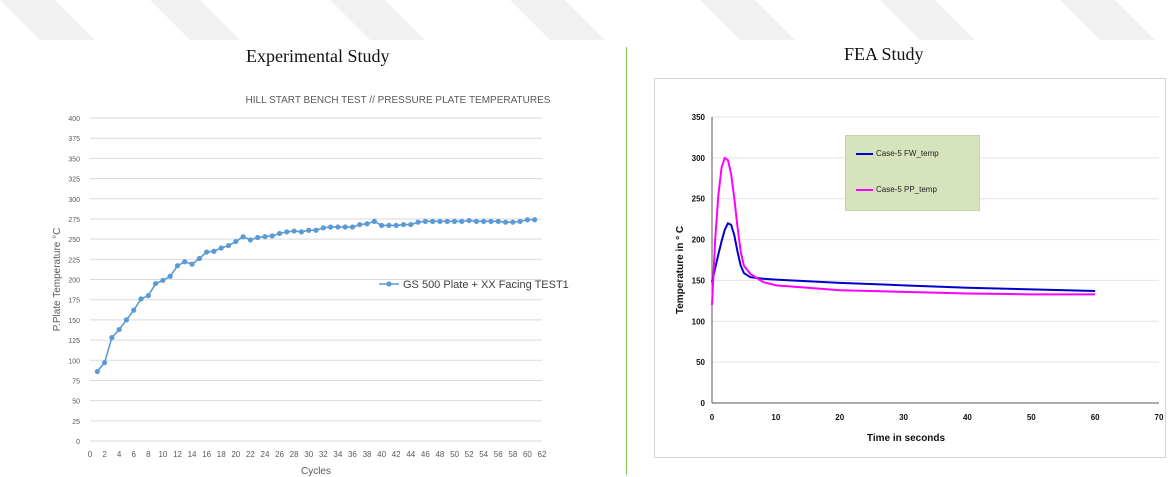  What do you see at coordinates (57, 280) in the screenshot?
I see `y-axis-label: P.Plate Temperature °C` at bounding box center [57, 280].